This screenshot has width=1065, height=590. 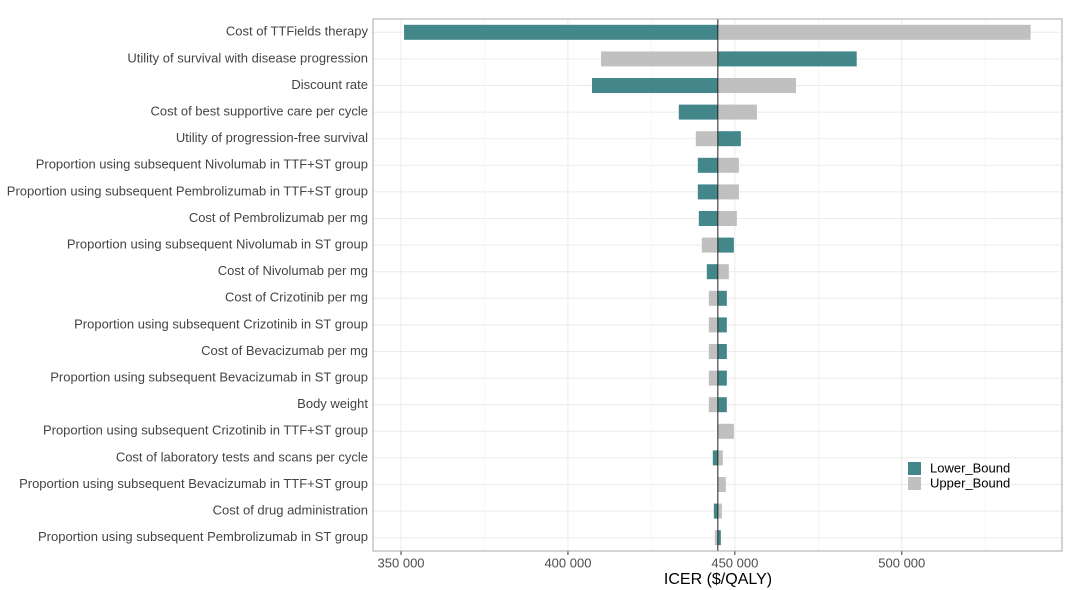 I want to click on x-tick-label: 500 000, so click(x=901, y=562).